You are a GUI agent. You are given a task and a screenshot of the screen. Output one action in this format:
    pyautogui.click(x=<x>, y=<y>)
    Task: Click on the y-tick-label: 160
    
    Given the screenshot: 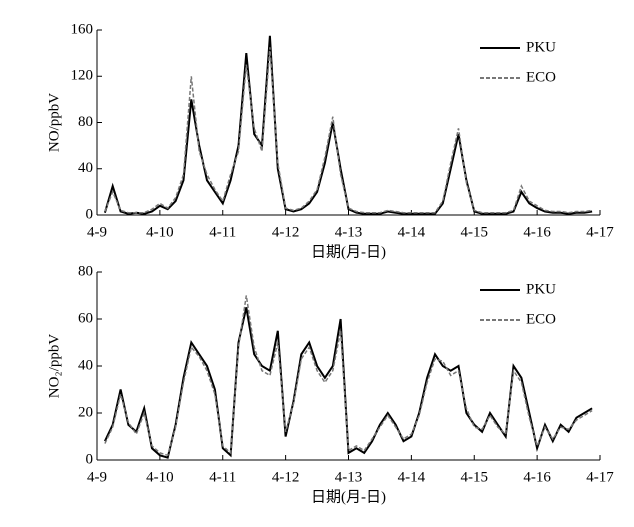 What is the action you would take?
    pyautogui.click(x=82, y=29)
    